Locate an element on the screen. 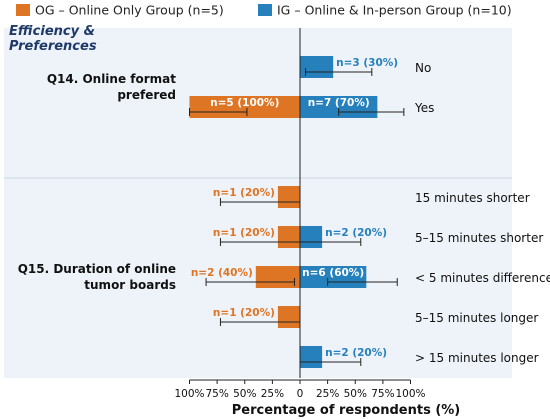 The height and width of the screenshot is (419, 550). category-label: 15 minutes shorter is located at coordinates (472, 198).